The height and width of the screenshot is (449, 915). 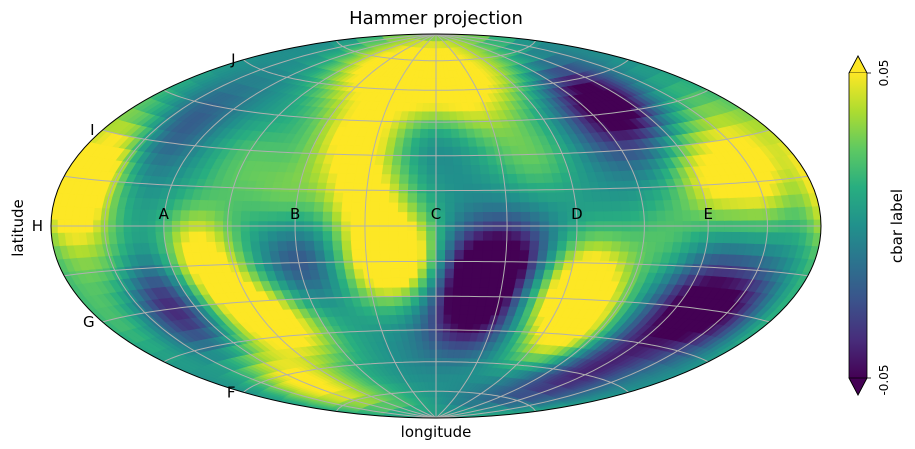 What do you see at coordinates (577, 214) in the screenshot?
I see `longitude-label: D` at bounding box center [577, 214].